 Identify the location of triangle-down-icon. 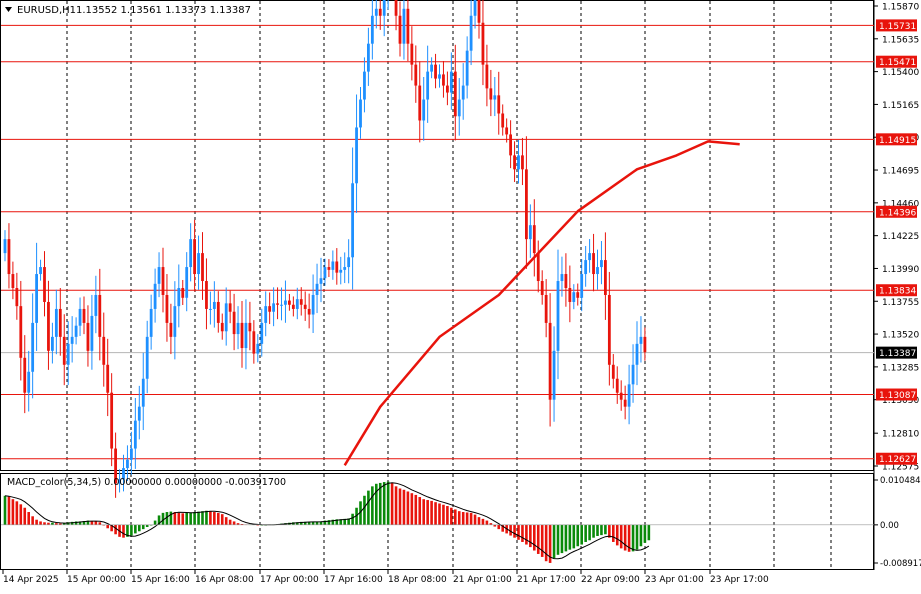
(8, 9).